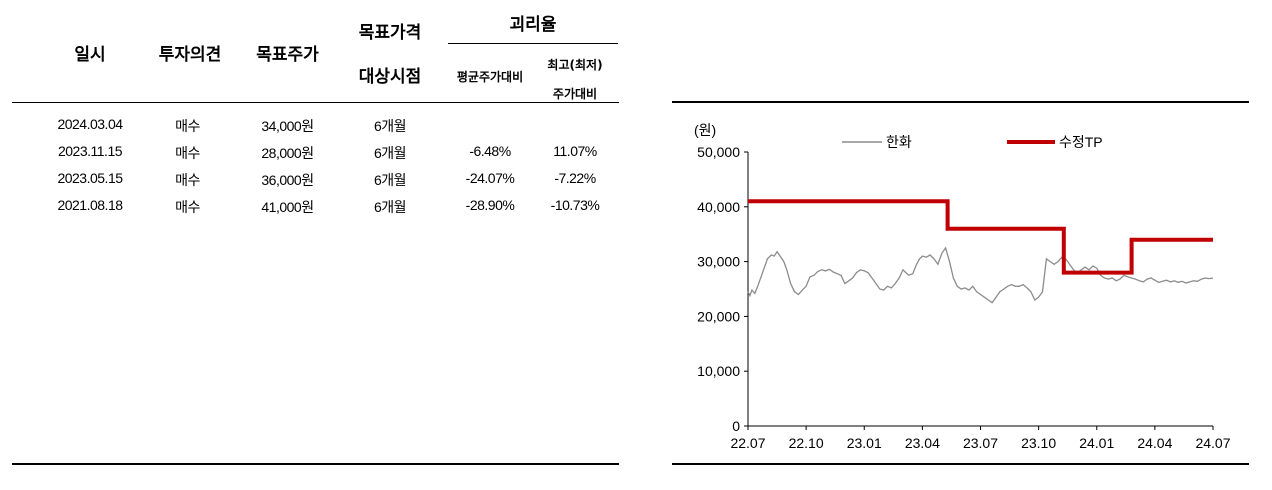  I want to click on cell-target: 34,000원, so click(287, 126).